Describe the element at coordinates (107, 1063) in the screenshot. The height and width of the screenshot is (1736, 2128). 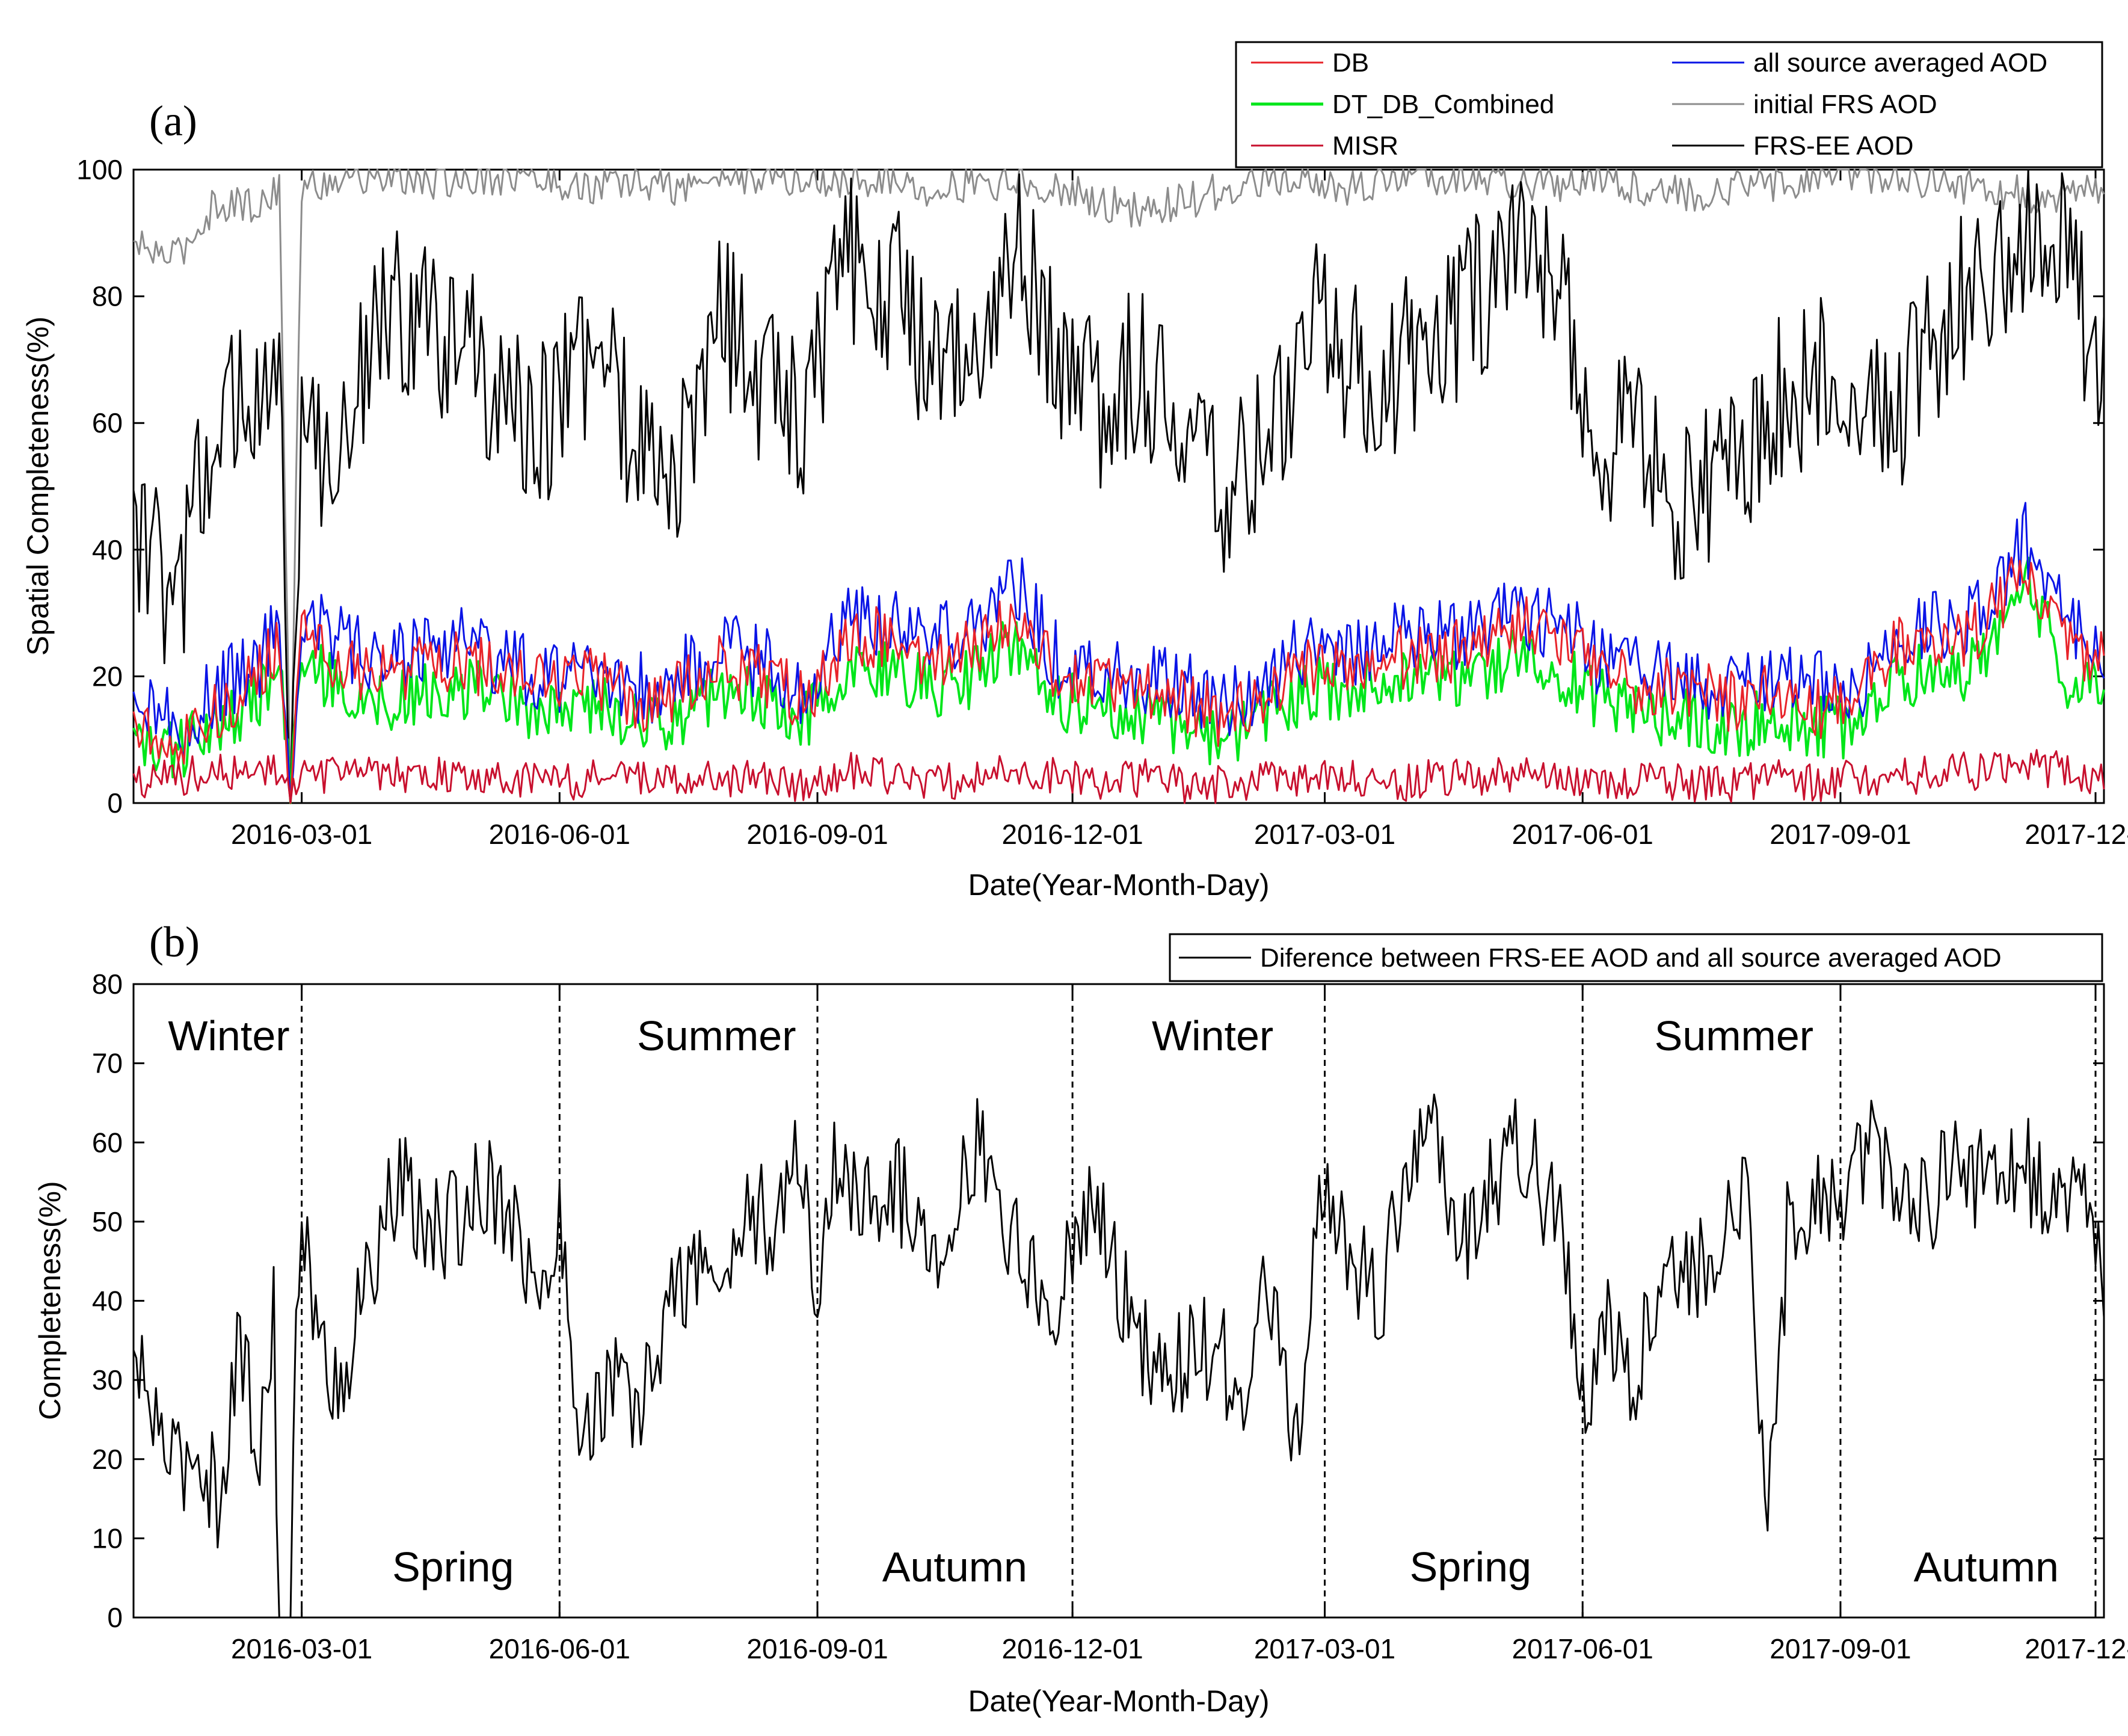
I see `panel-b-y-tick-label: 70` at that location.